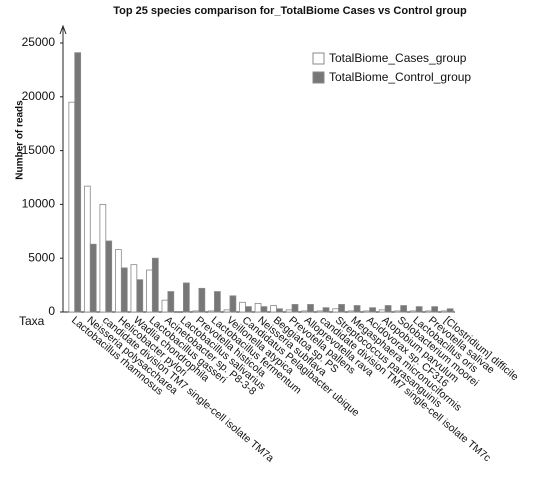 This screenshot has height=491, width=558. Describe the element at coordinates (39, 150) in the screenshot. I see `y-tick-label: 15000` at that location.